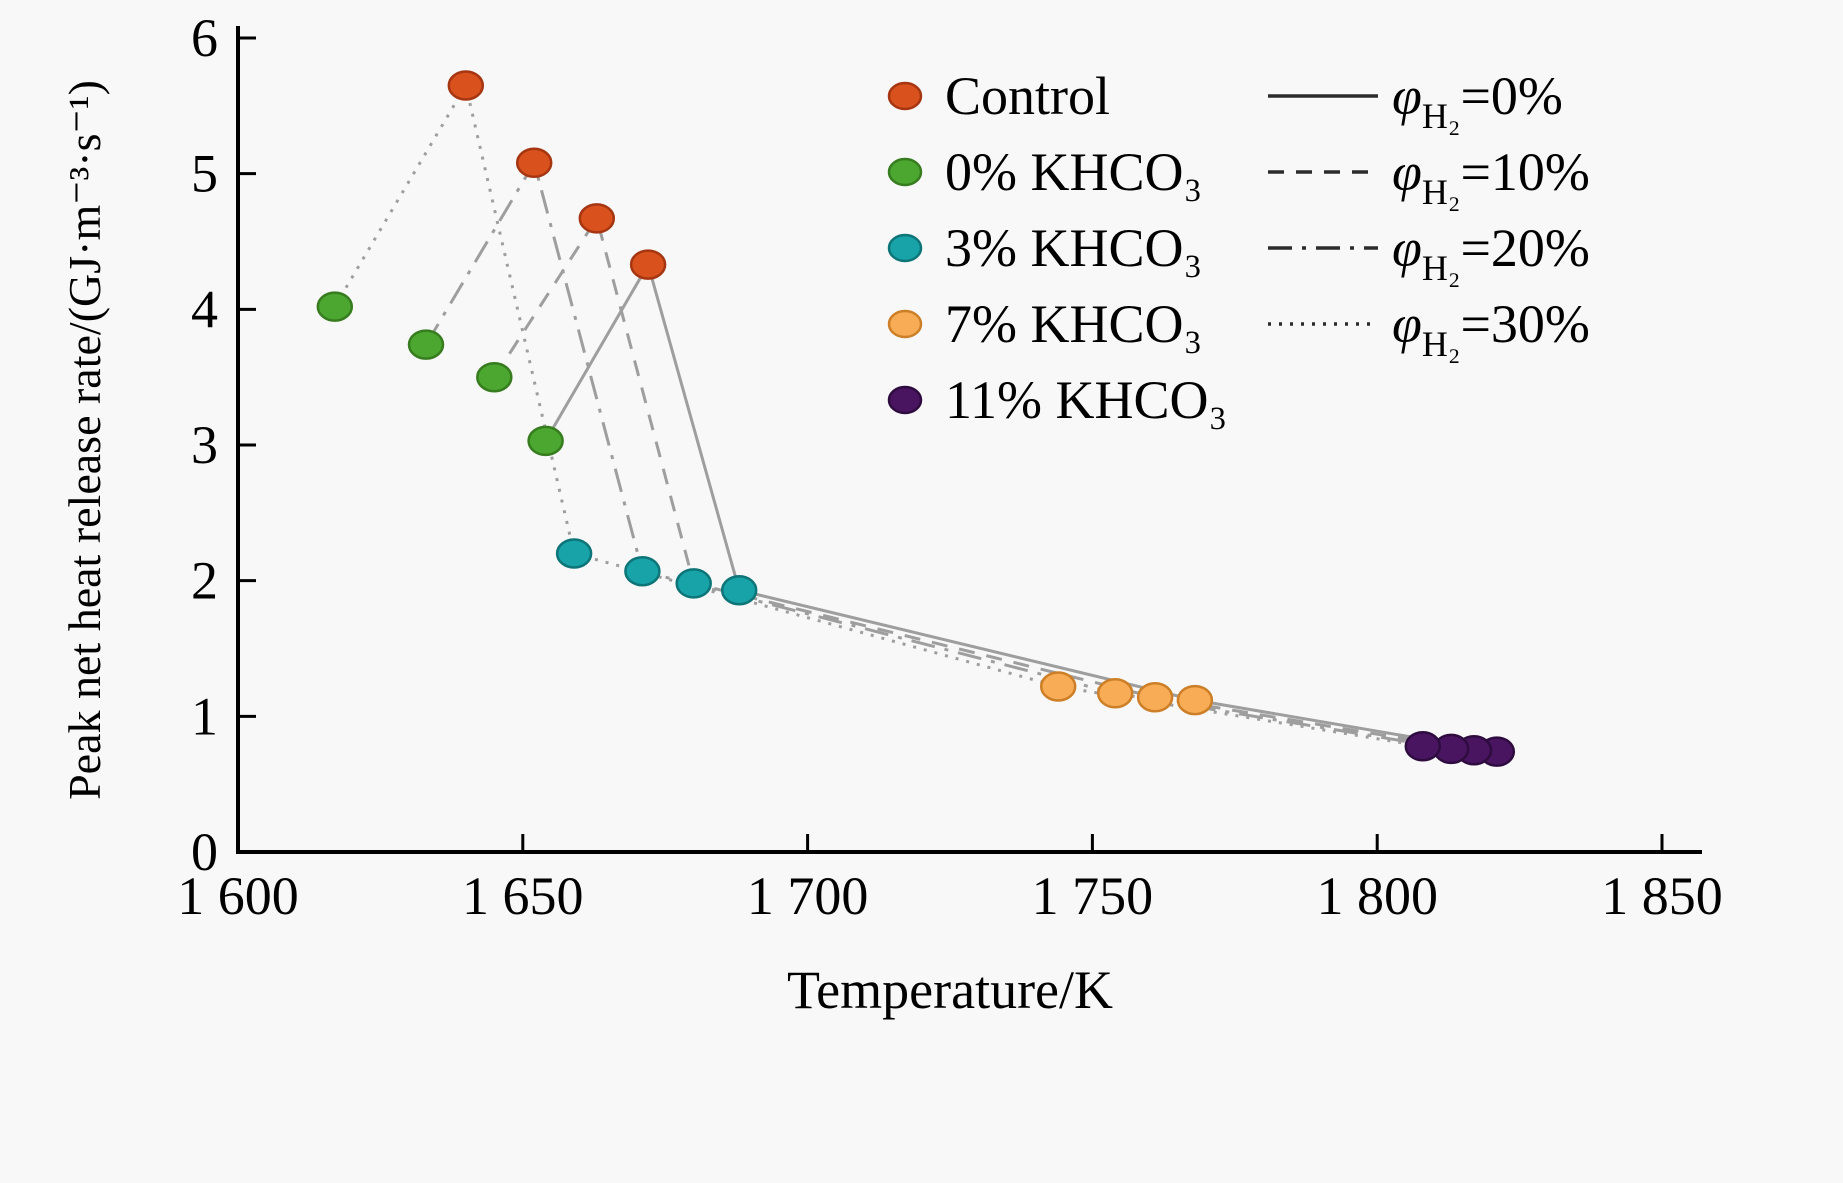 This screenshot has height=1183, width=1843. What do you see at coordinates (1027, 96) in the screenshot?
I see `legend-label-control: Control` at bounding box center [1027, 96].